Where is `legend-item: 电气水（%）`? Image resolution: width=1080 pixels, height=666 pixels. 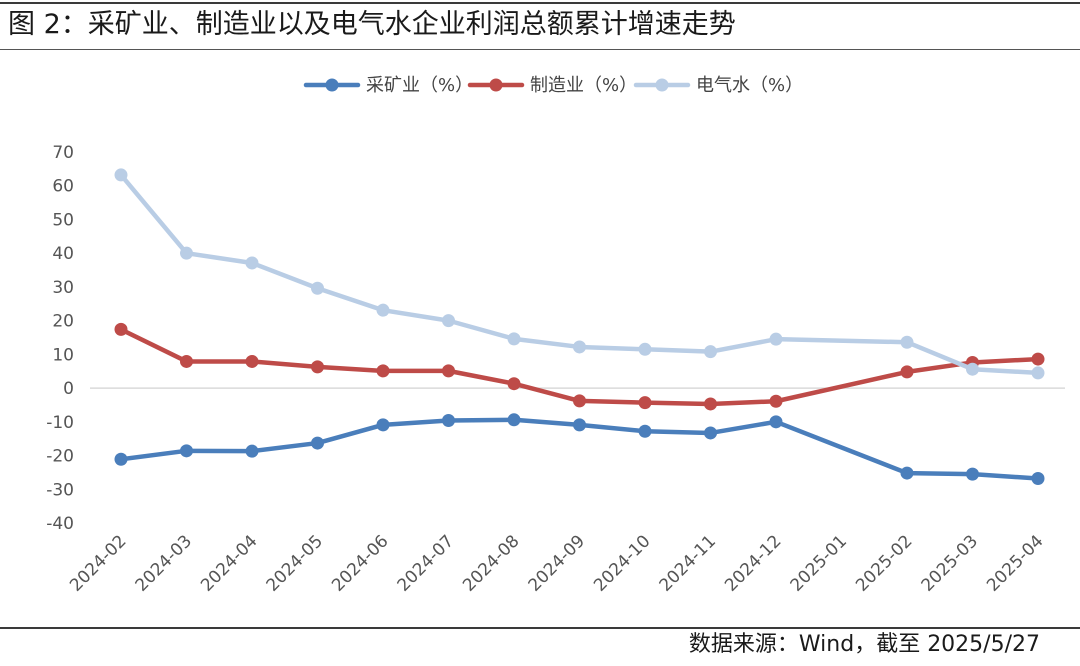
legend-item: 电气水（%） is located at coordinates (718, 85).